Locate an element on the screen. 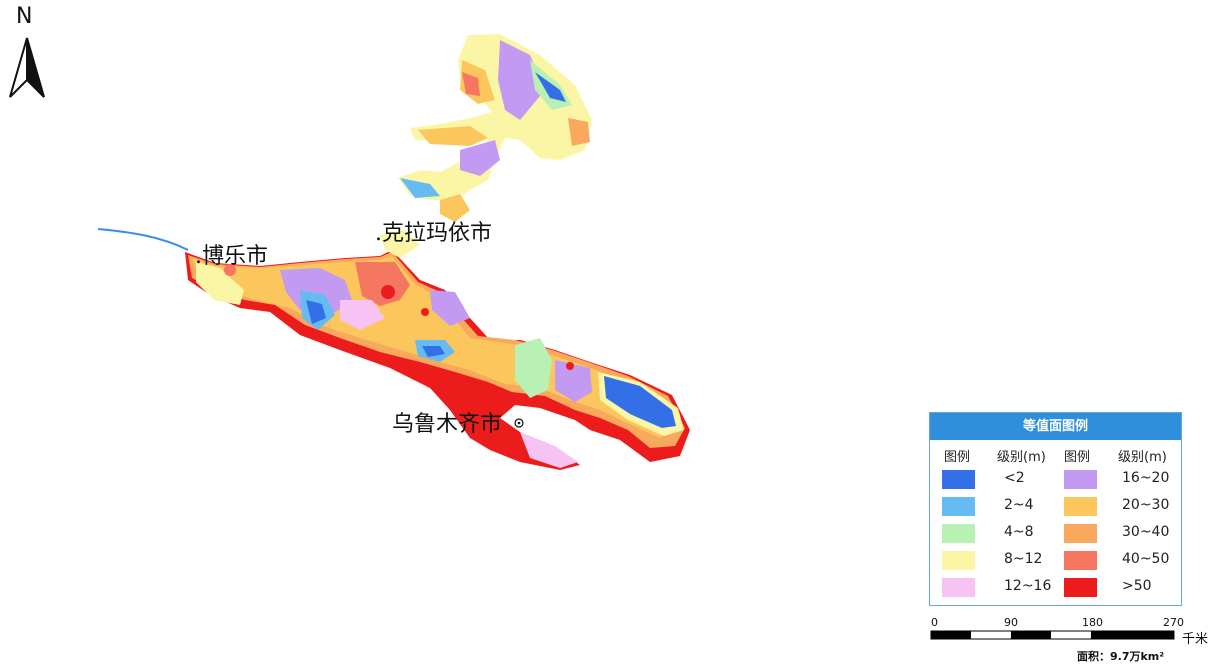 The width and height of the screenshot is (1221, 668). north-label: N is located at coordinates (24, 16).